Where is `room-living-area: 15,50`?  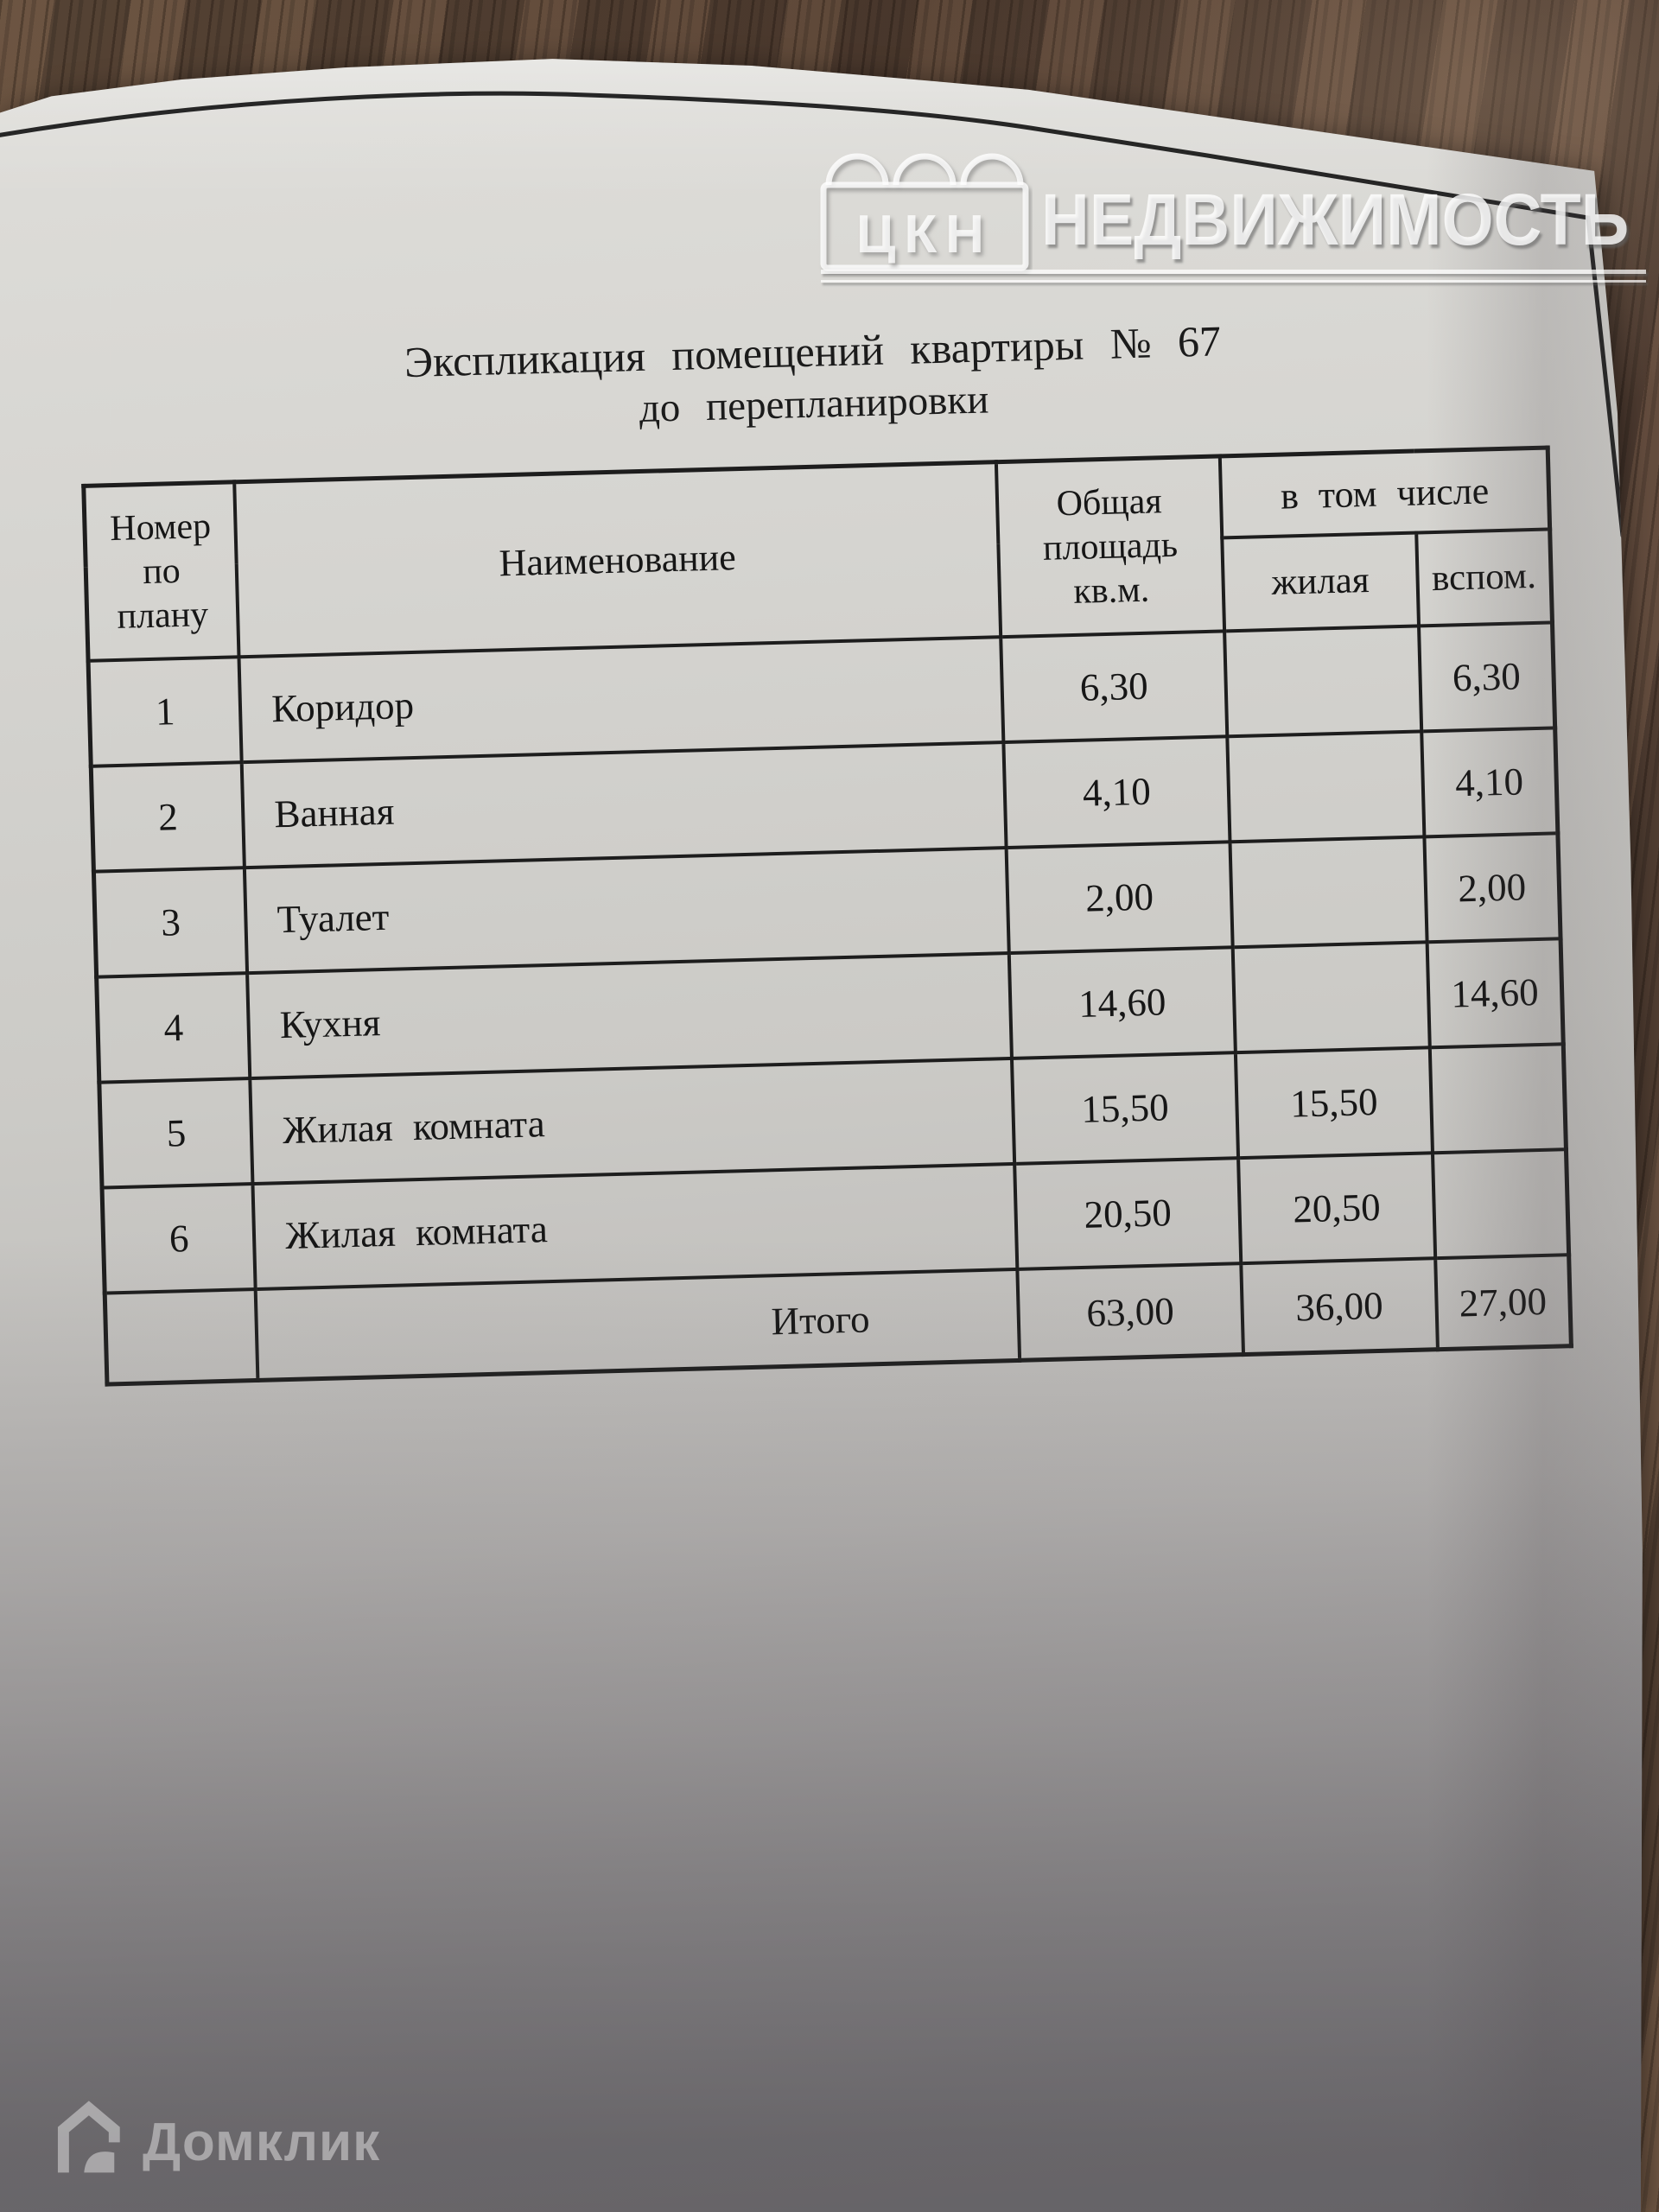
room-living-area: 15,50 is located at coordinates (1334, 1103).